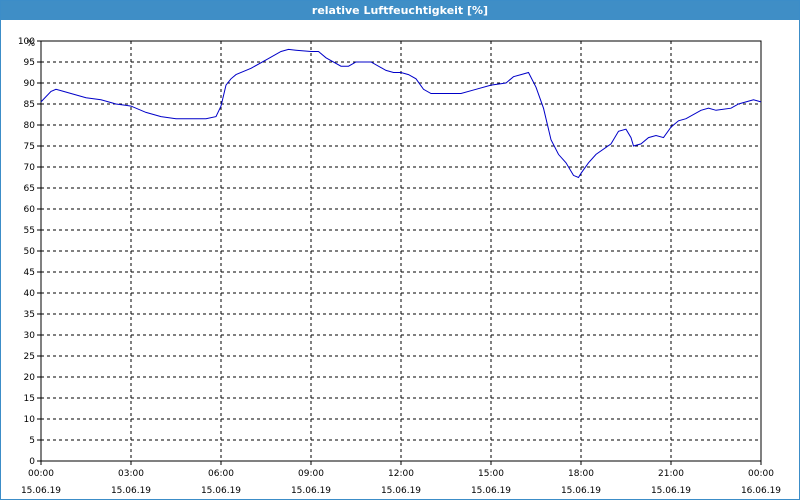  I want to click on x-tick-time-label: 21:00, so click(671, 474).